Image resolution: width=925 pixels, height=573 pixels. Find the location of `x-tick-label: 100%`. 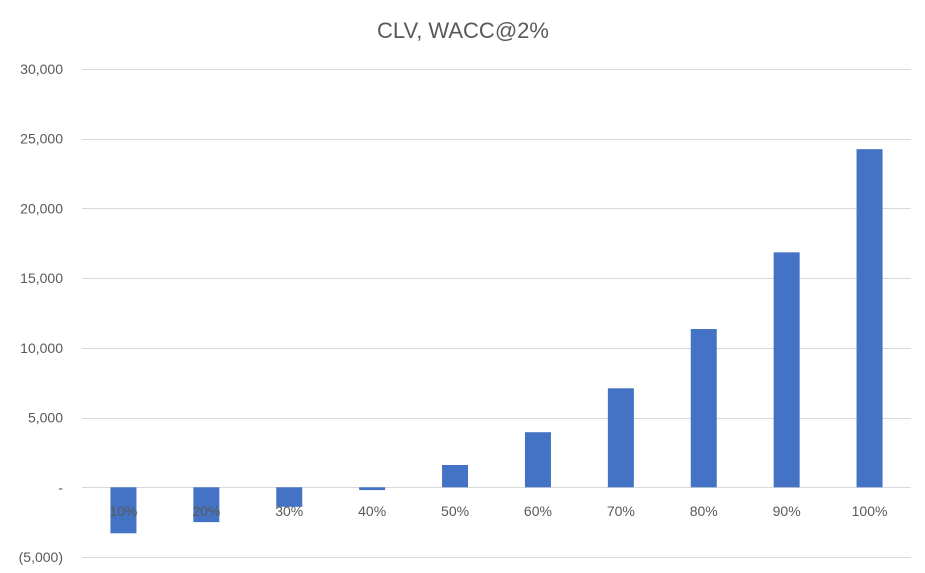

x-tick-label: 100% is located at coordinates (870, 511).